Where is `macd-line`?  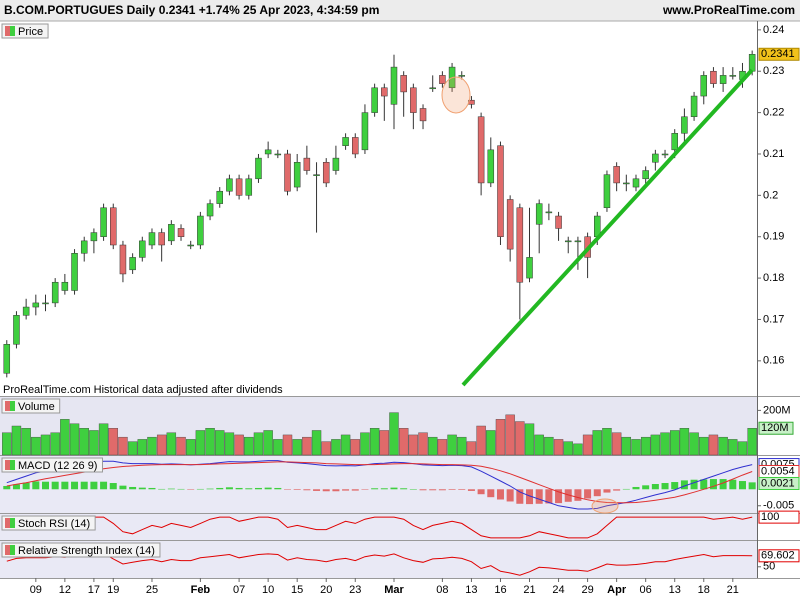 macd-line is located at coordinates (379, 482).